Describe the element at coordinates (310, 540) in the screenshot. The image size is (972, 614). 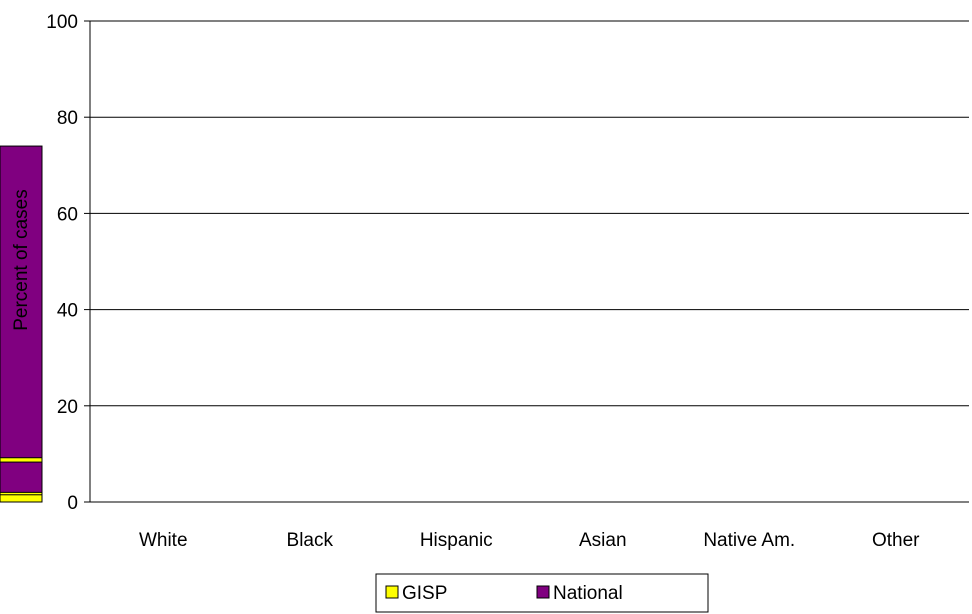
I see `x-tick-label: Black` at that location.